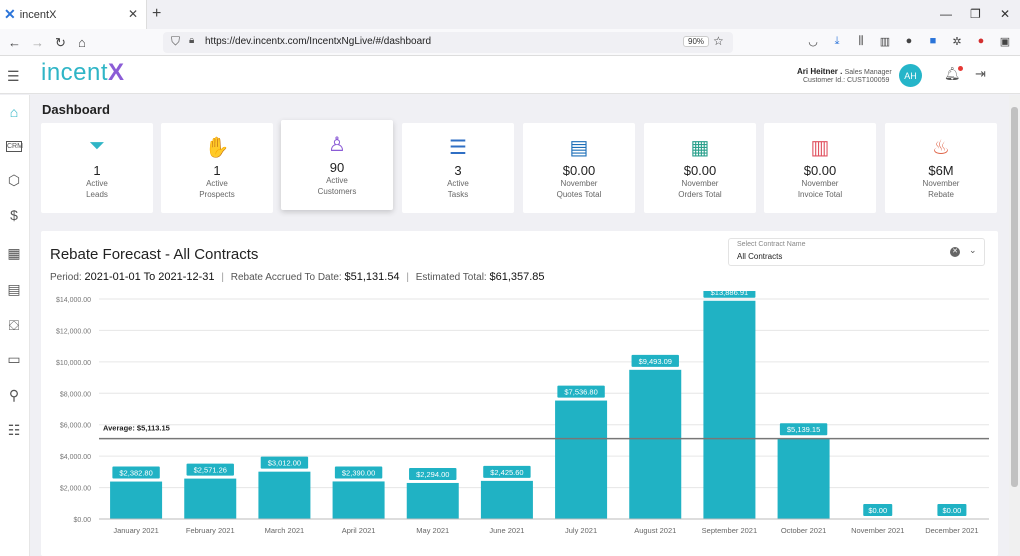 This screenshot has width=1020, height=556. What do you see at coordinates (60, 42) in the screenshot?
I see `reload-icon: ↻` at bounding box center [60, 42].